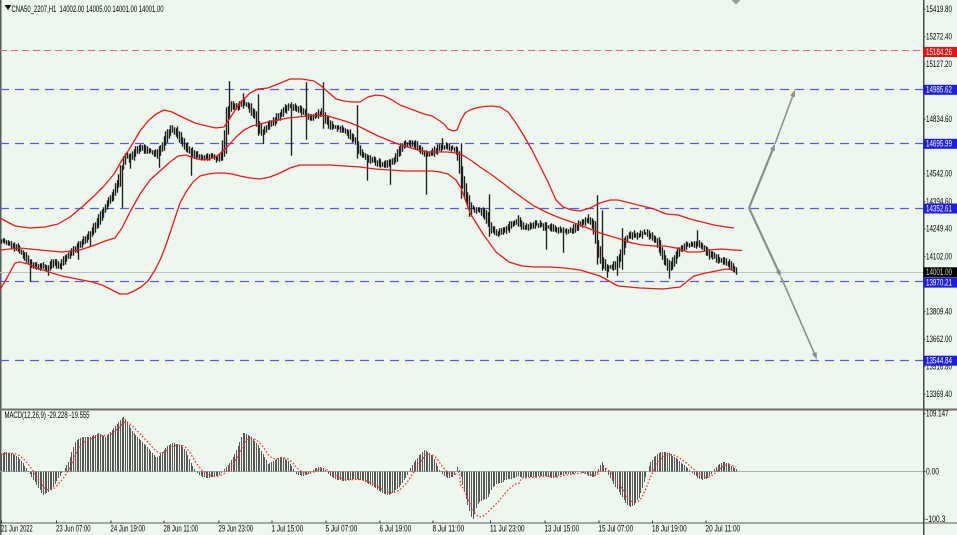 Image resolution: width=957 pixels, height=535 pixels. What do you see at coordinates (939, 37) in the screenshot?
I see `svg-text: 15272.40` at bounding box center [939, 37].